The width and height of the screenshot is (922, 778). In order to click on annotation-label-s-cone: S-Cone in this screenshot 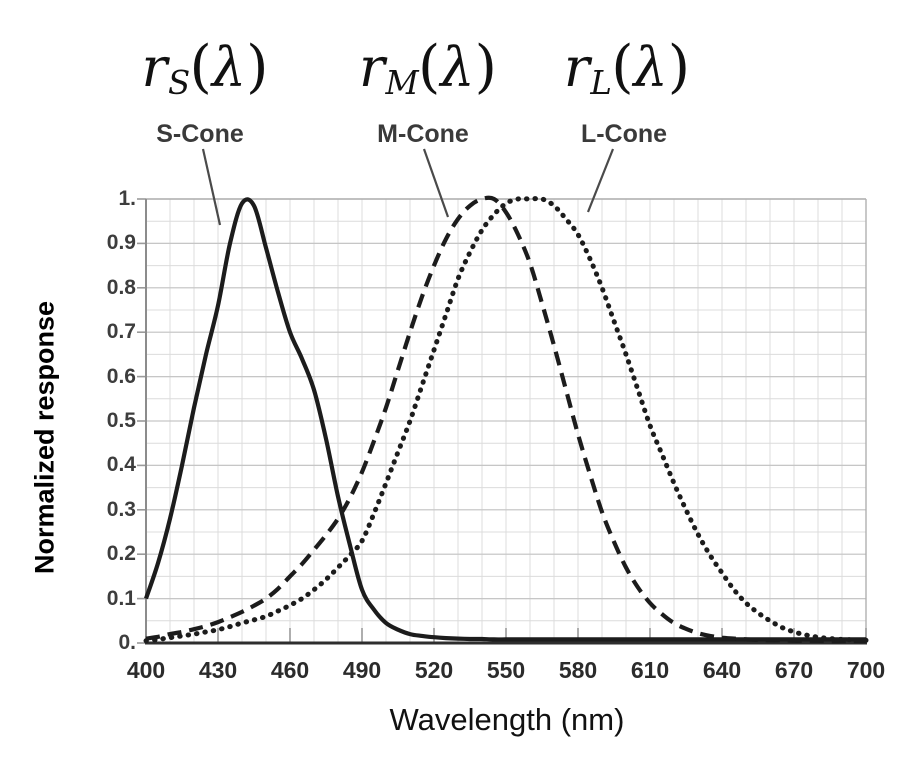, I will do `click(200, 134)`.